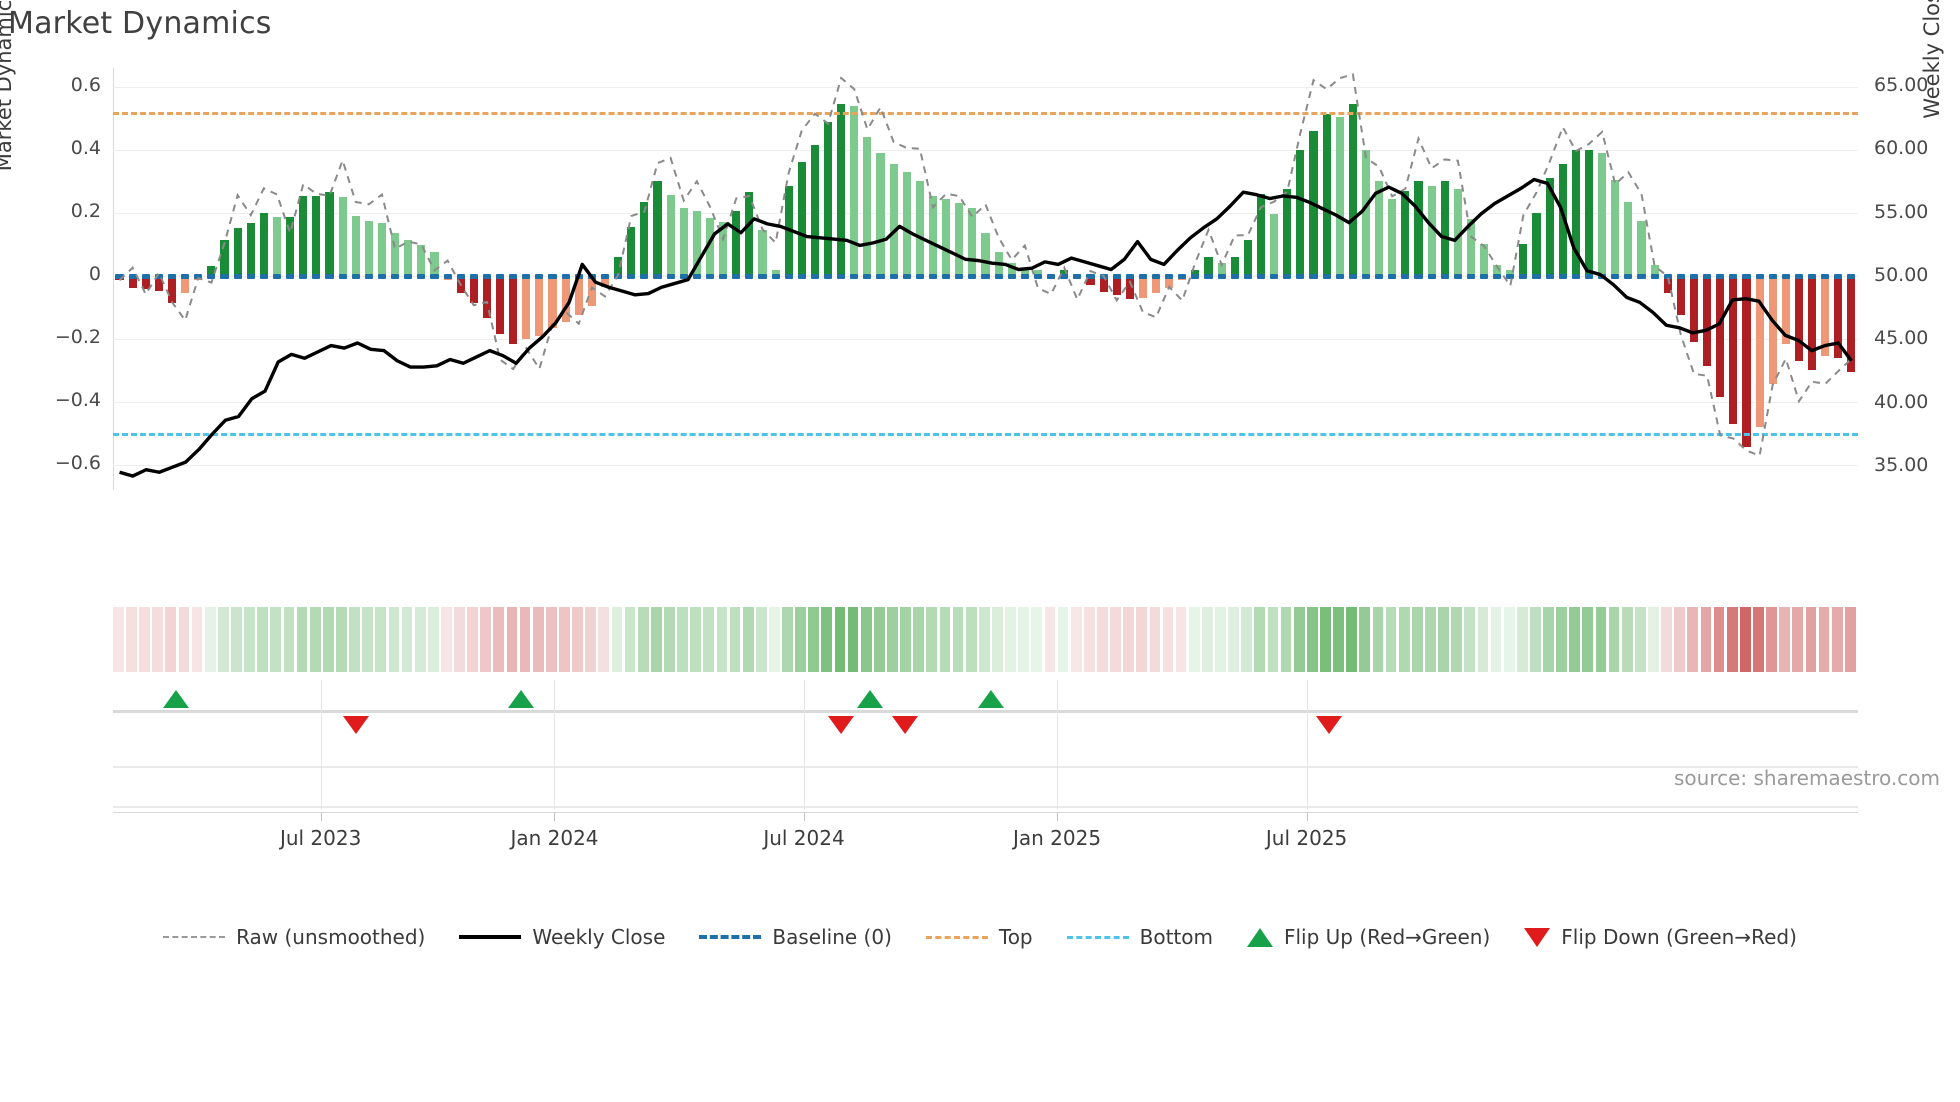 This screenshot has width=1960, height=1102. I want to click on dashed-blue-line-icon, so click(730, 937).